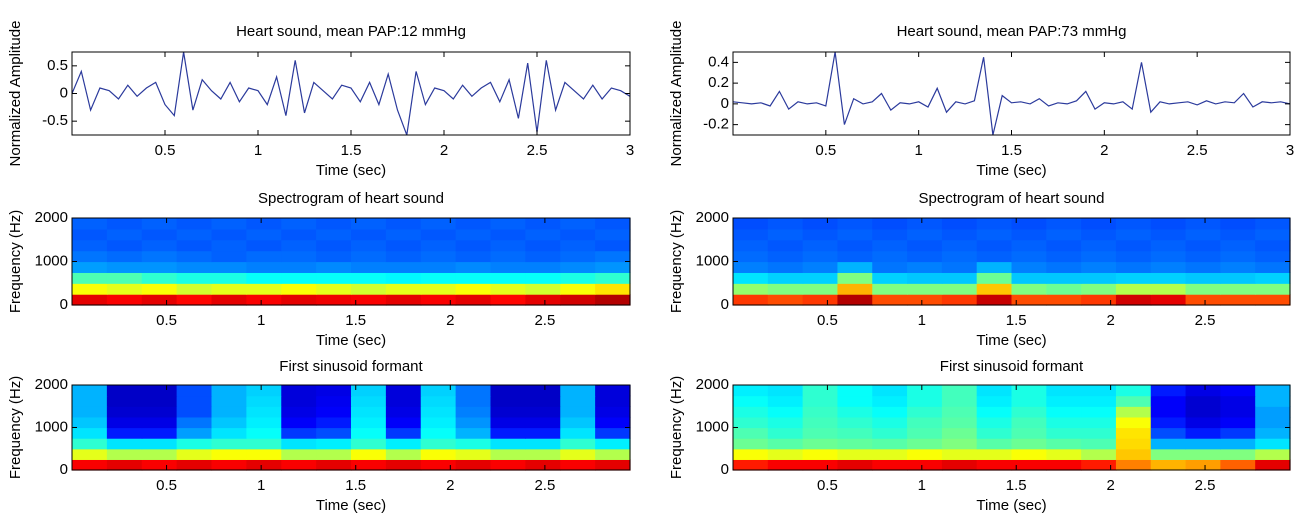 This screenshot has height=517, width=1298. I want to click on x-tick-label: 1.5, so click(1016, 320).